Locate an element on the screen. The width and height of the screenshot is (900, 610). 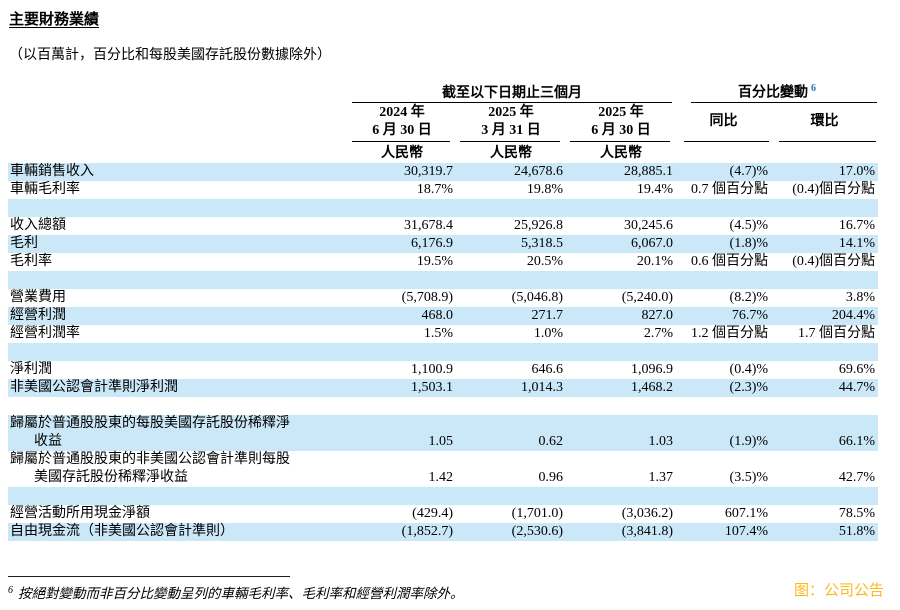
cell-value: 1,100.9 is located at coordinates (432, 369).